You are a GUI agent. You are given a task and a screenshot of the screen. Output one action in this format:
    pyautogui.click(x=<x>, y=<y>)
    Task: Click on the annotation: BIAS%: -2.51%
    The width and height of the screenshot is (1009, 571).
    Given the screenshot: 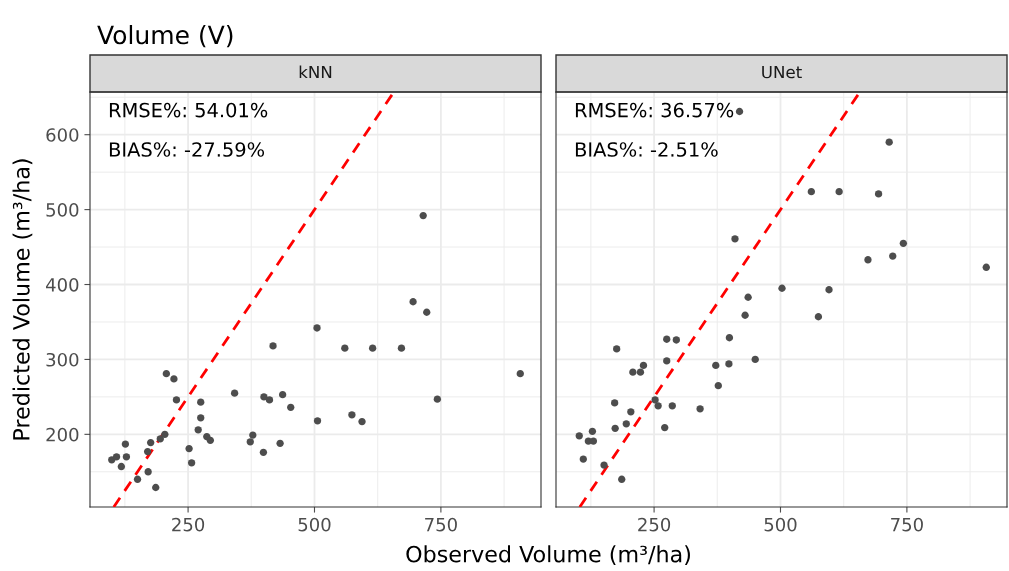 What is the action you would take?
    pyautogui.click(x=646, y=149)
    